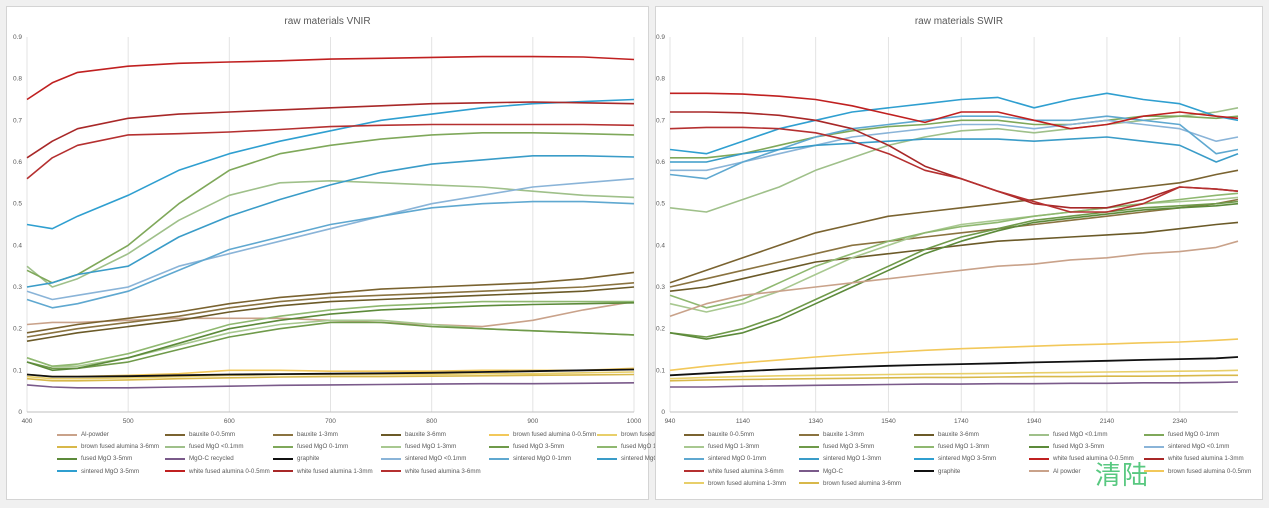 The width and height of the screenshot is (1269, 508). I want to click on legend-item: bauxite 0-0.5mm, so click(719, 434).